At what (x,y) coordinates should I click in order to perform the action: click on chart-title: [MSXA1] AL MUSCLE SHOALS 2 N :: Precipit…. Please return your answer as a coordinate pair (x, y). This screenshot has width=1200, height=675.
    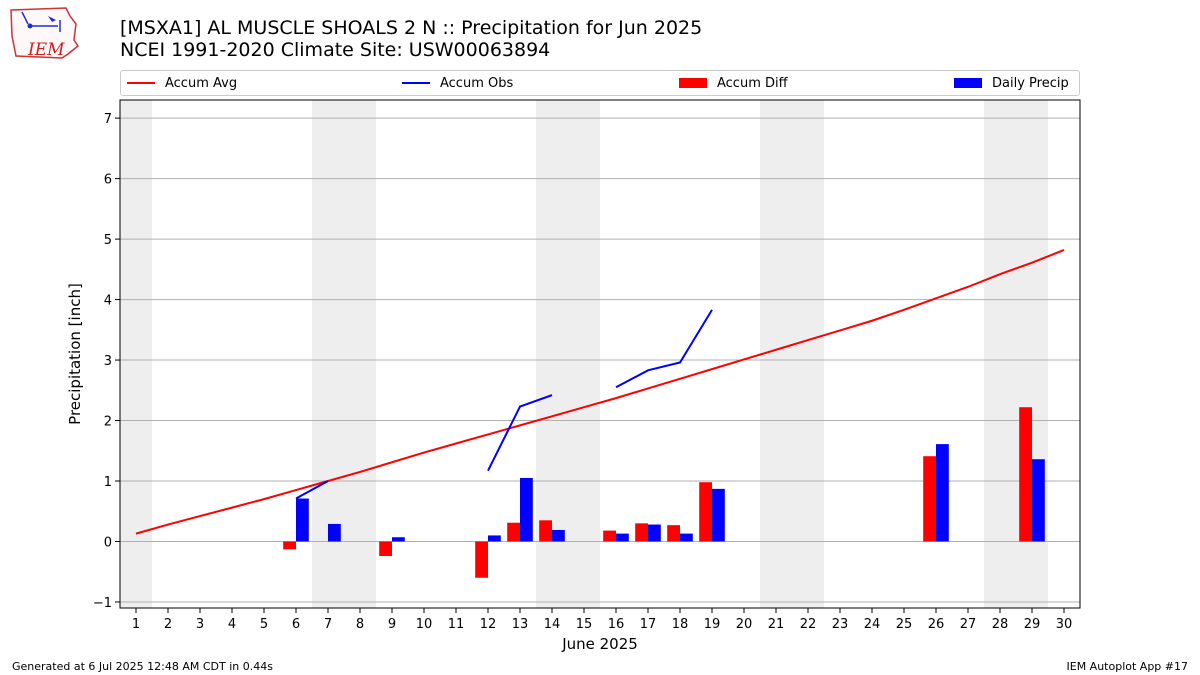
    Looking at the image, I should click on (411, 28).